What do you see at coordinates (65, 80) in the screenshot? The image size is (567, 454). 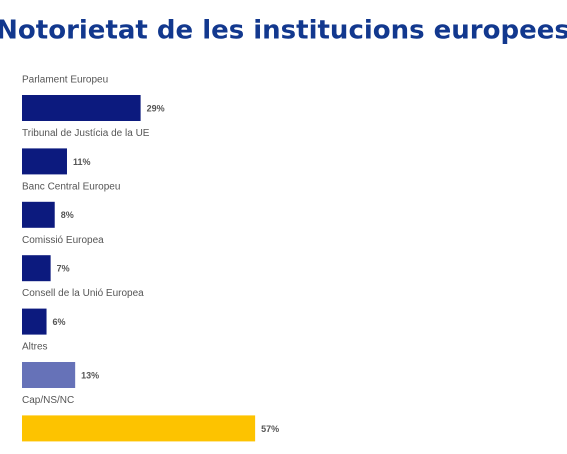 I see `category-label: Parlament Europeu` at bounding box center [65, 80].